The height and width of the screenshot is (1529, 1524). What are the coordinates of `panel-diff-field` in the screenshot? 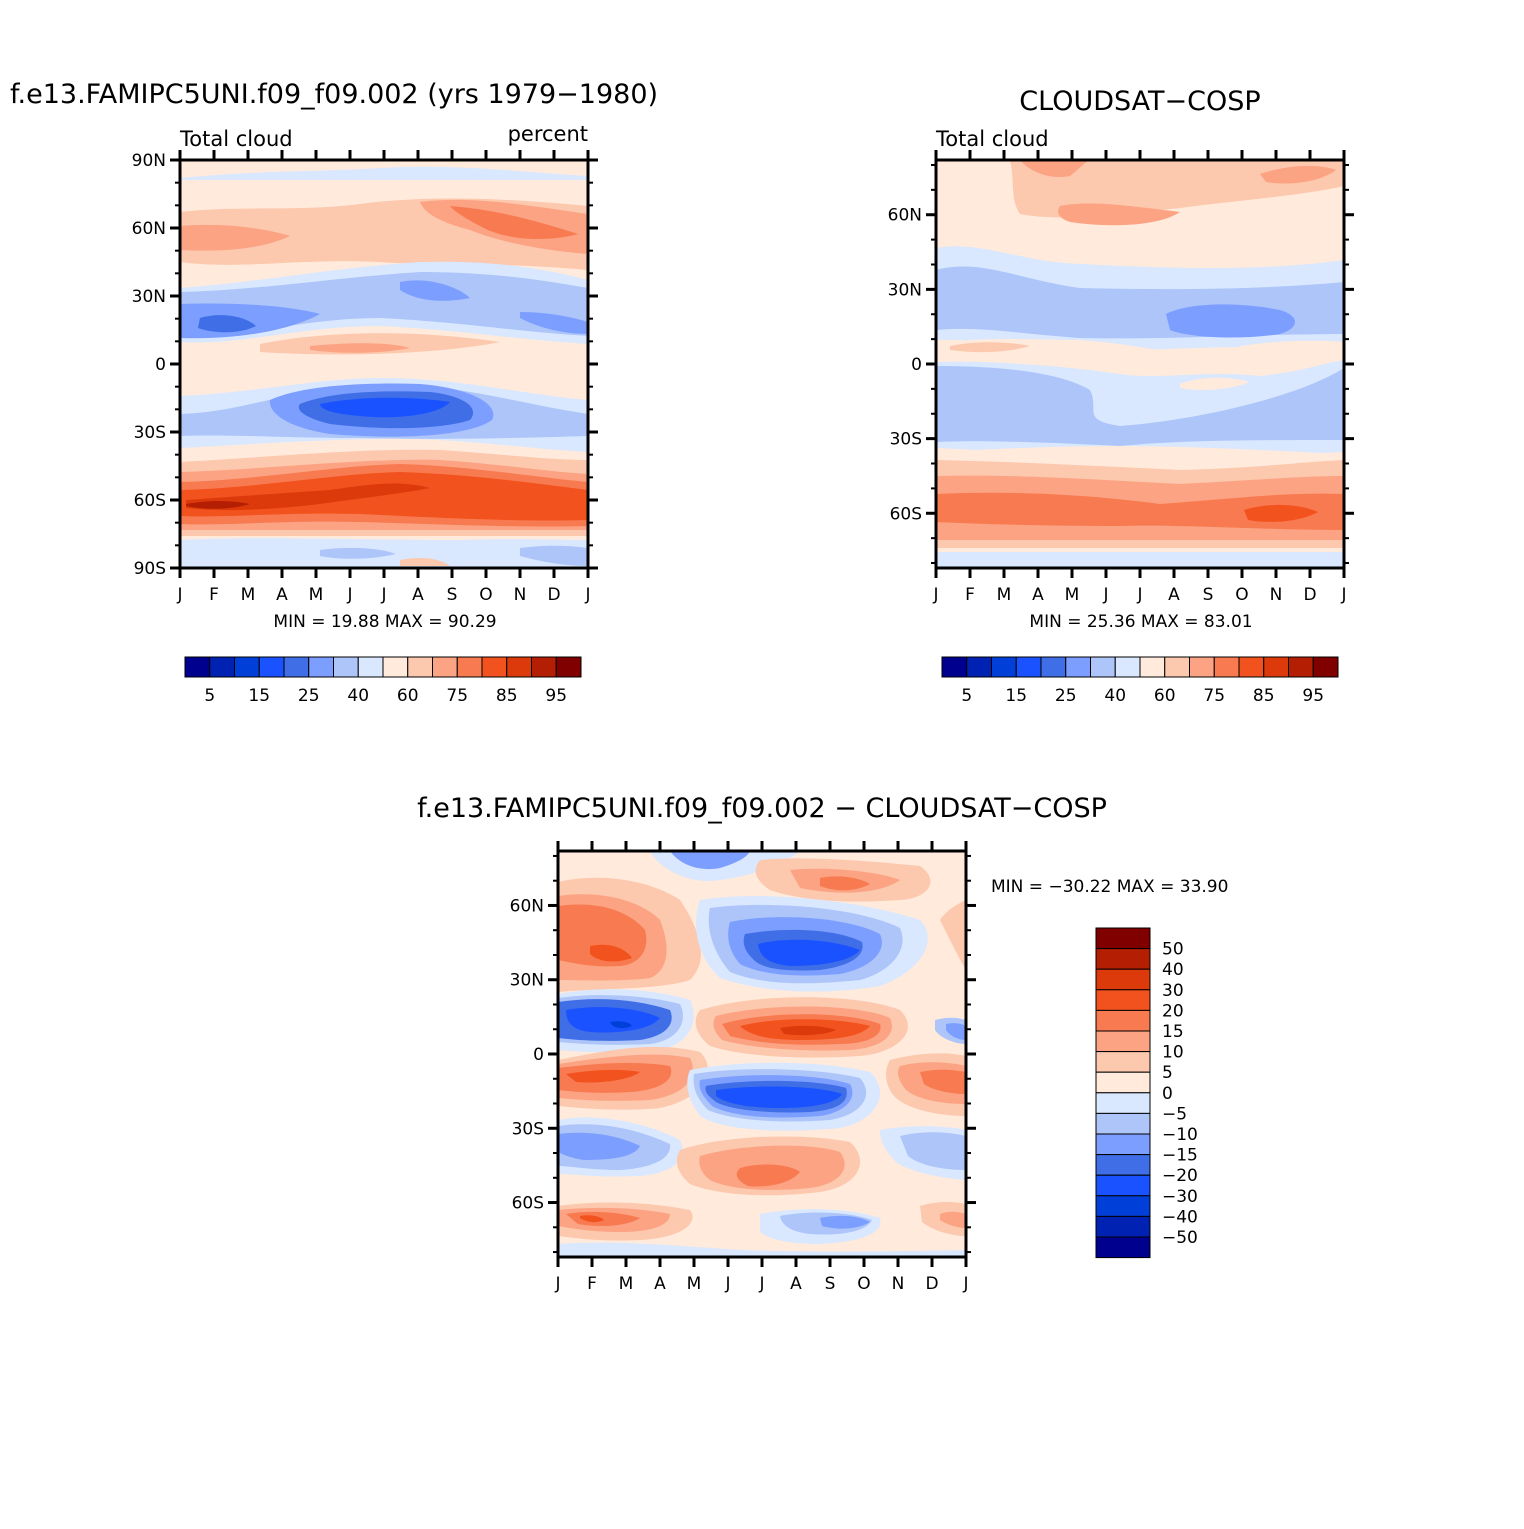 It's located at (762, 1054).